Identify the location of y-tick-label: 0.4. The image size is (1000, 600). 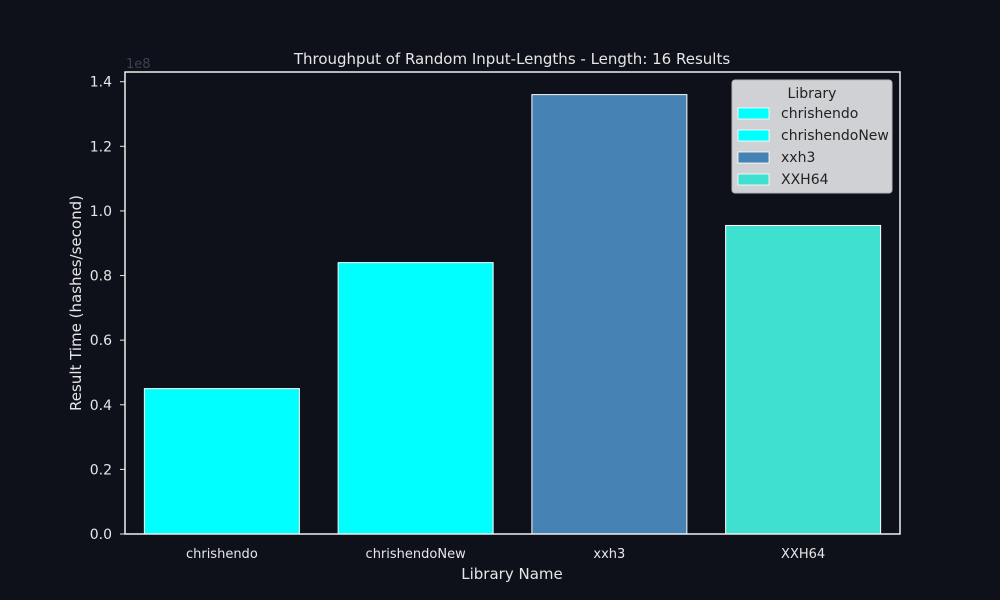
(101, 406).